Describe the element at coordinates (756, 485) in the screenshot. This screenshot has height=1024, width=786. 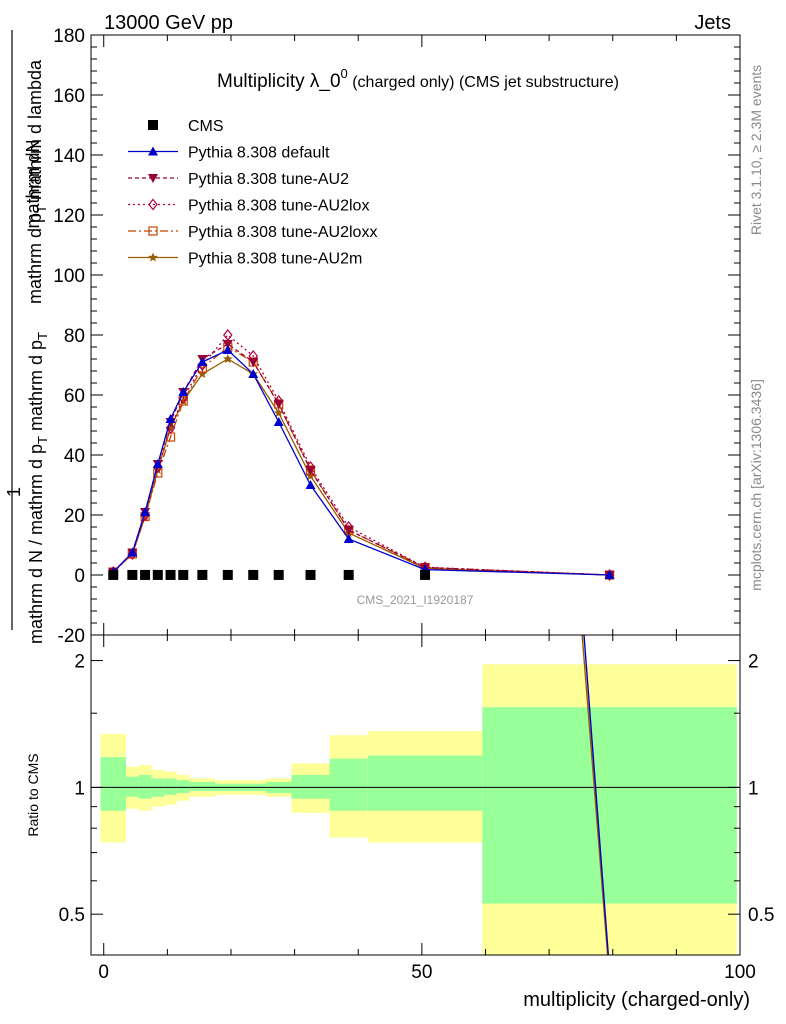
I see `mcplots-label: mcplots.cern.ch [arXiv:1306.3436]` at that location.